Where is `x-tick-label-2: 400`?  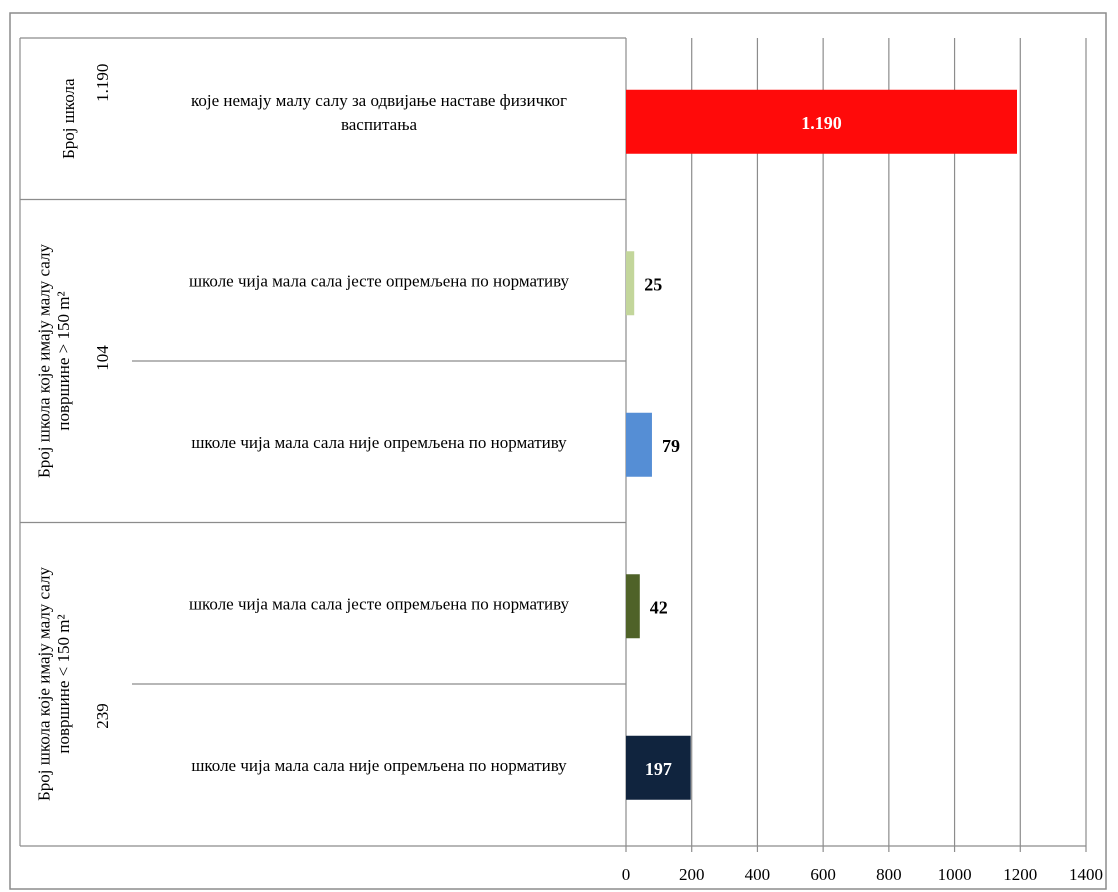 x-tick-label-2: 400 is located at coordinates (758, 874).